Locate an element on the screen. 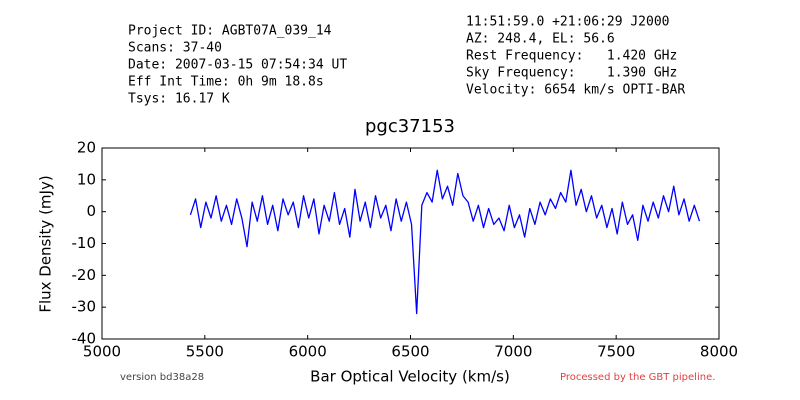 This screenshot has width=800, height=400. x-tick-label: 7000 is located at coordinates (513, 352).